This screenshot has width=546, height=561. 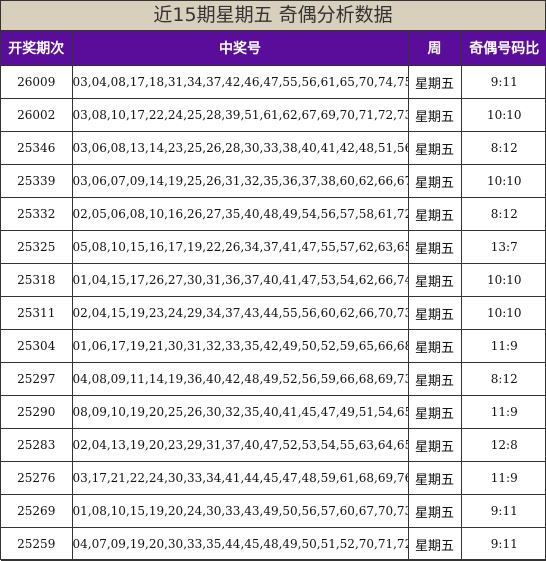 I want to click on period-cell: 25276, so click(x=37, y=478).